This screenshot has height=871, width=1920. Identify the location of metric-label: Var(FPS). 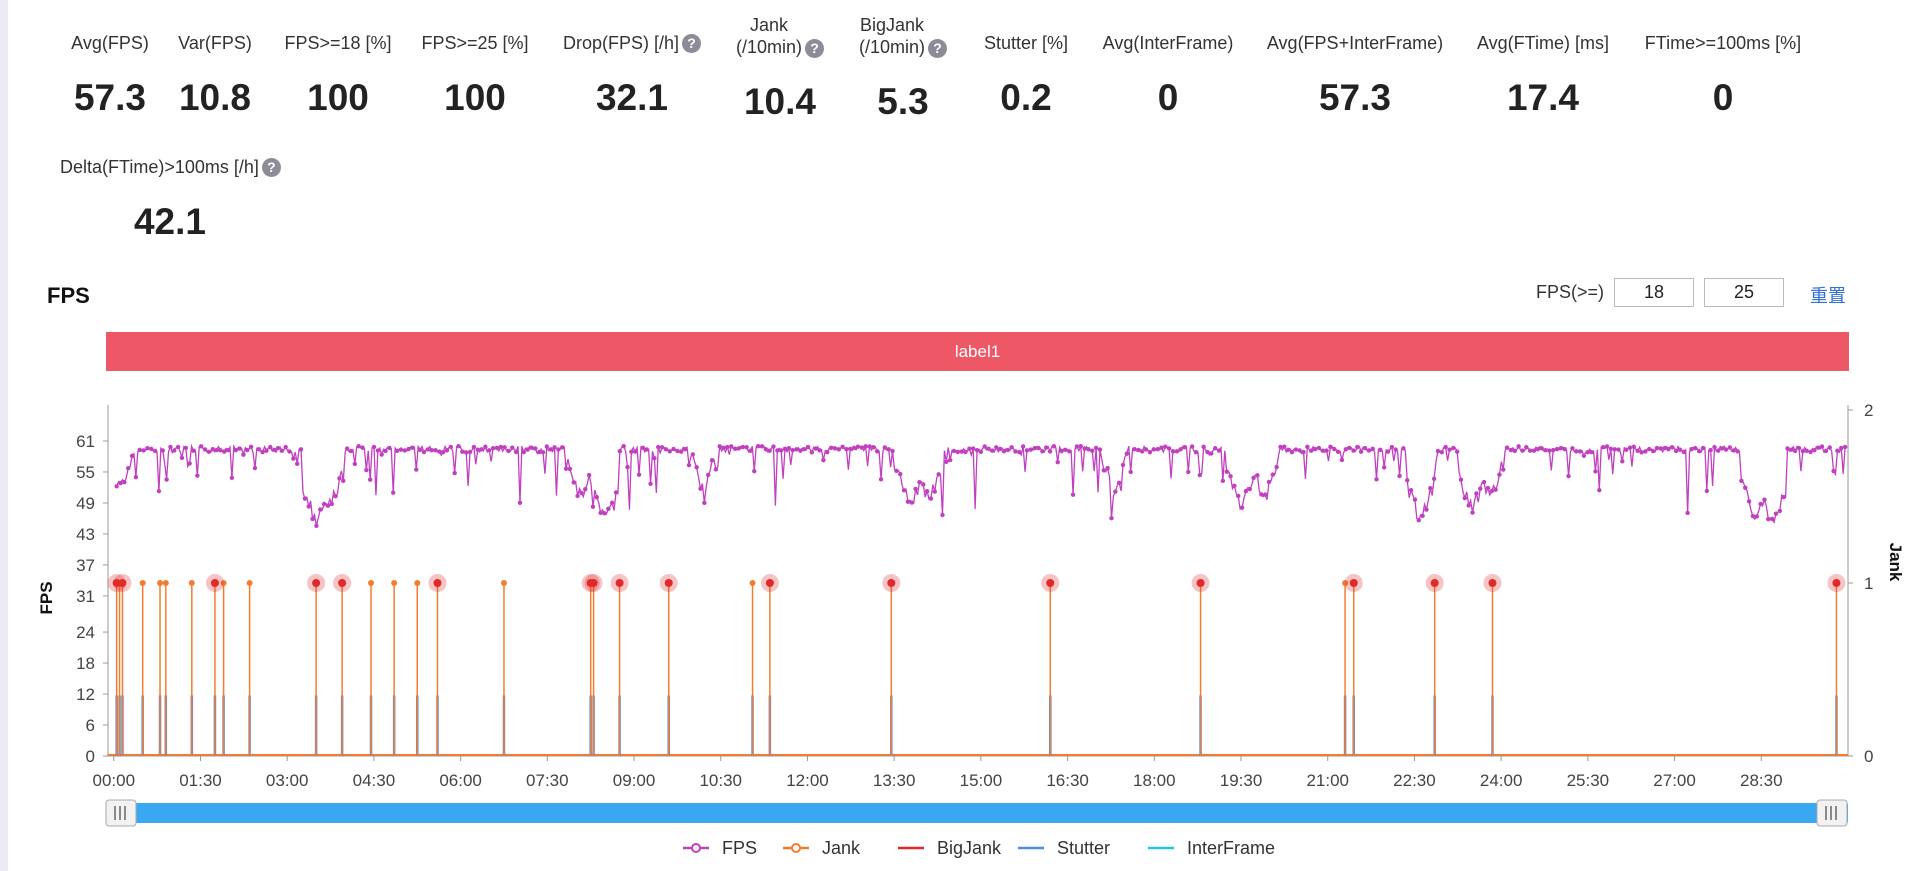
(215, 43).